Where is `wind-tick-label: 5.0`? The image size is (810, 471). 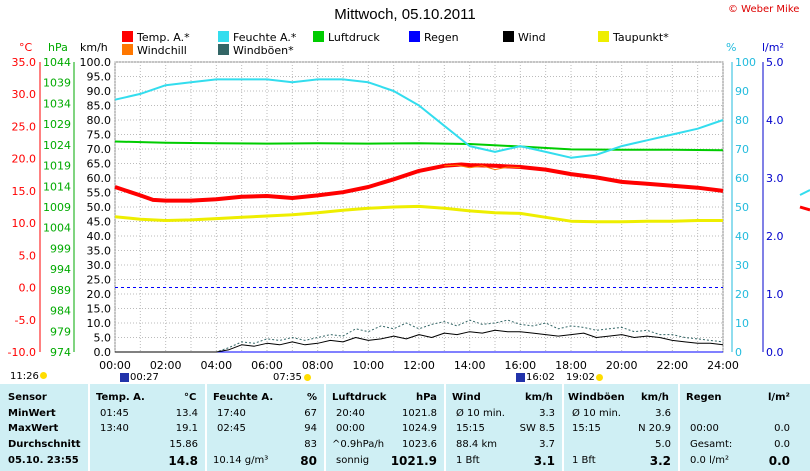
wind-tick-label: 5.0 is located at coordinates (103, 338).